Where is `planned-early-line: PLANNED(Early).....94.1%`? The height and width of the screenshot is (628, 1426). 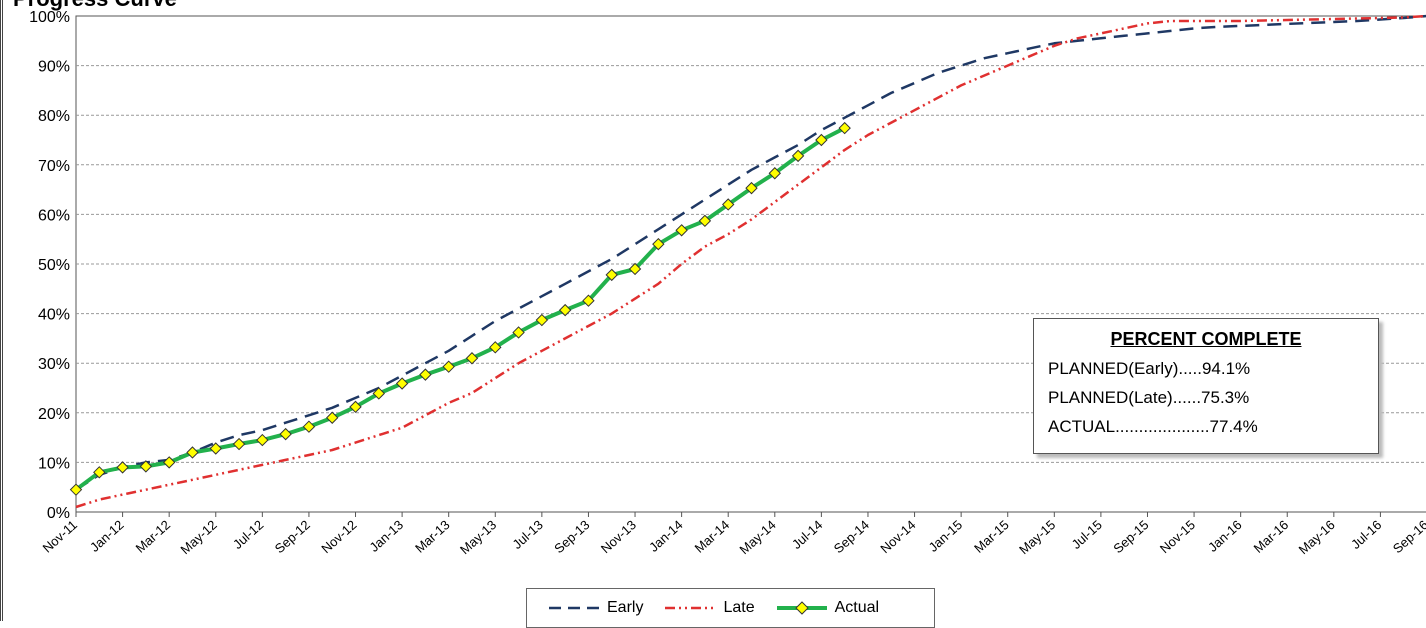 planned-early-line: PLANNED(Early).....94.1% is located at coordinates (1213, 368).